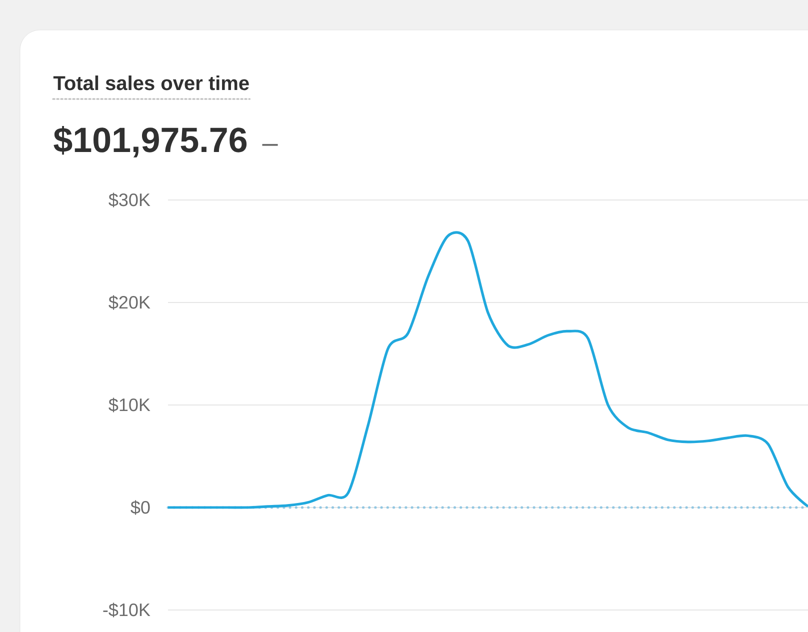 The image size is (808, 632). What do you see at coordinates (150, 142) in the screenshot?
I see `chart-subtitle: $101,975.76` at bounding box center [150, 142].